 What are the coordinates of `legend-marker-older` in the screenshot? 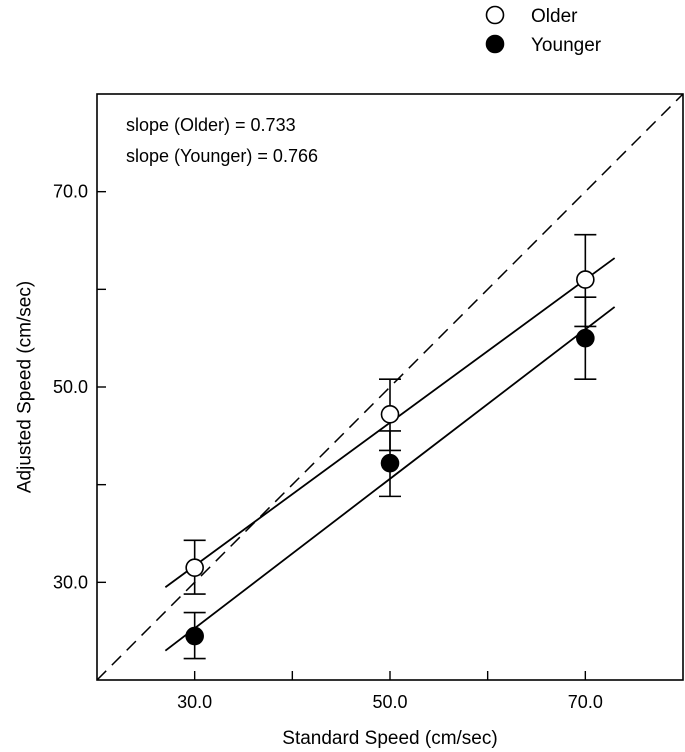 It's located at (495, 15).